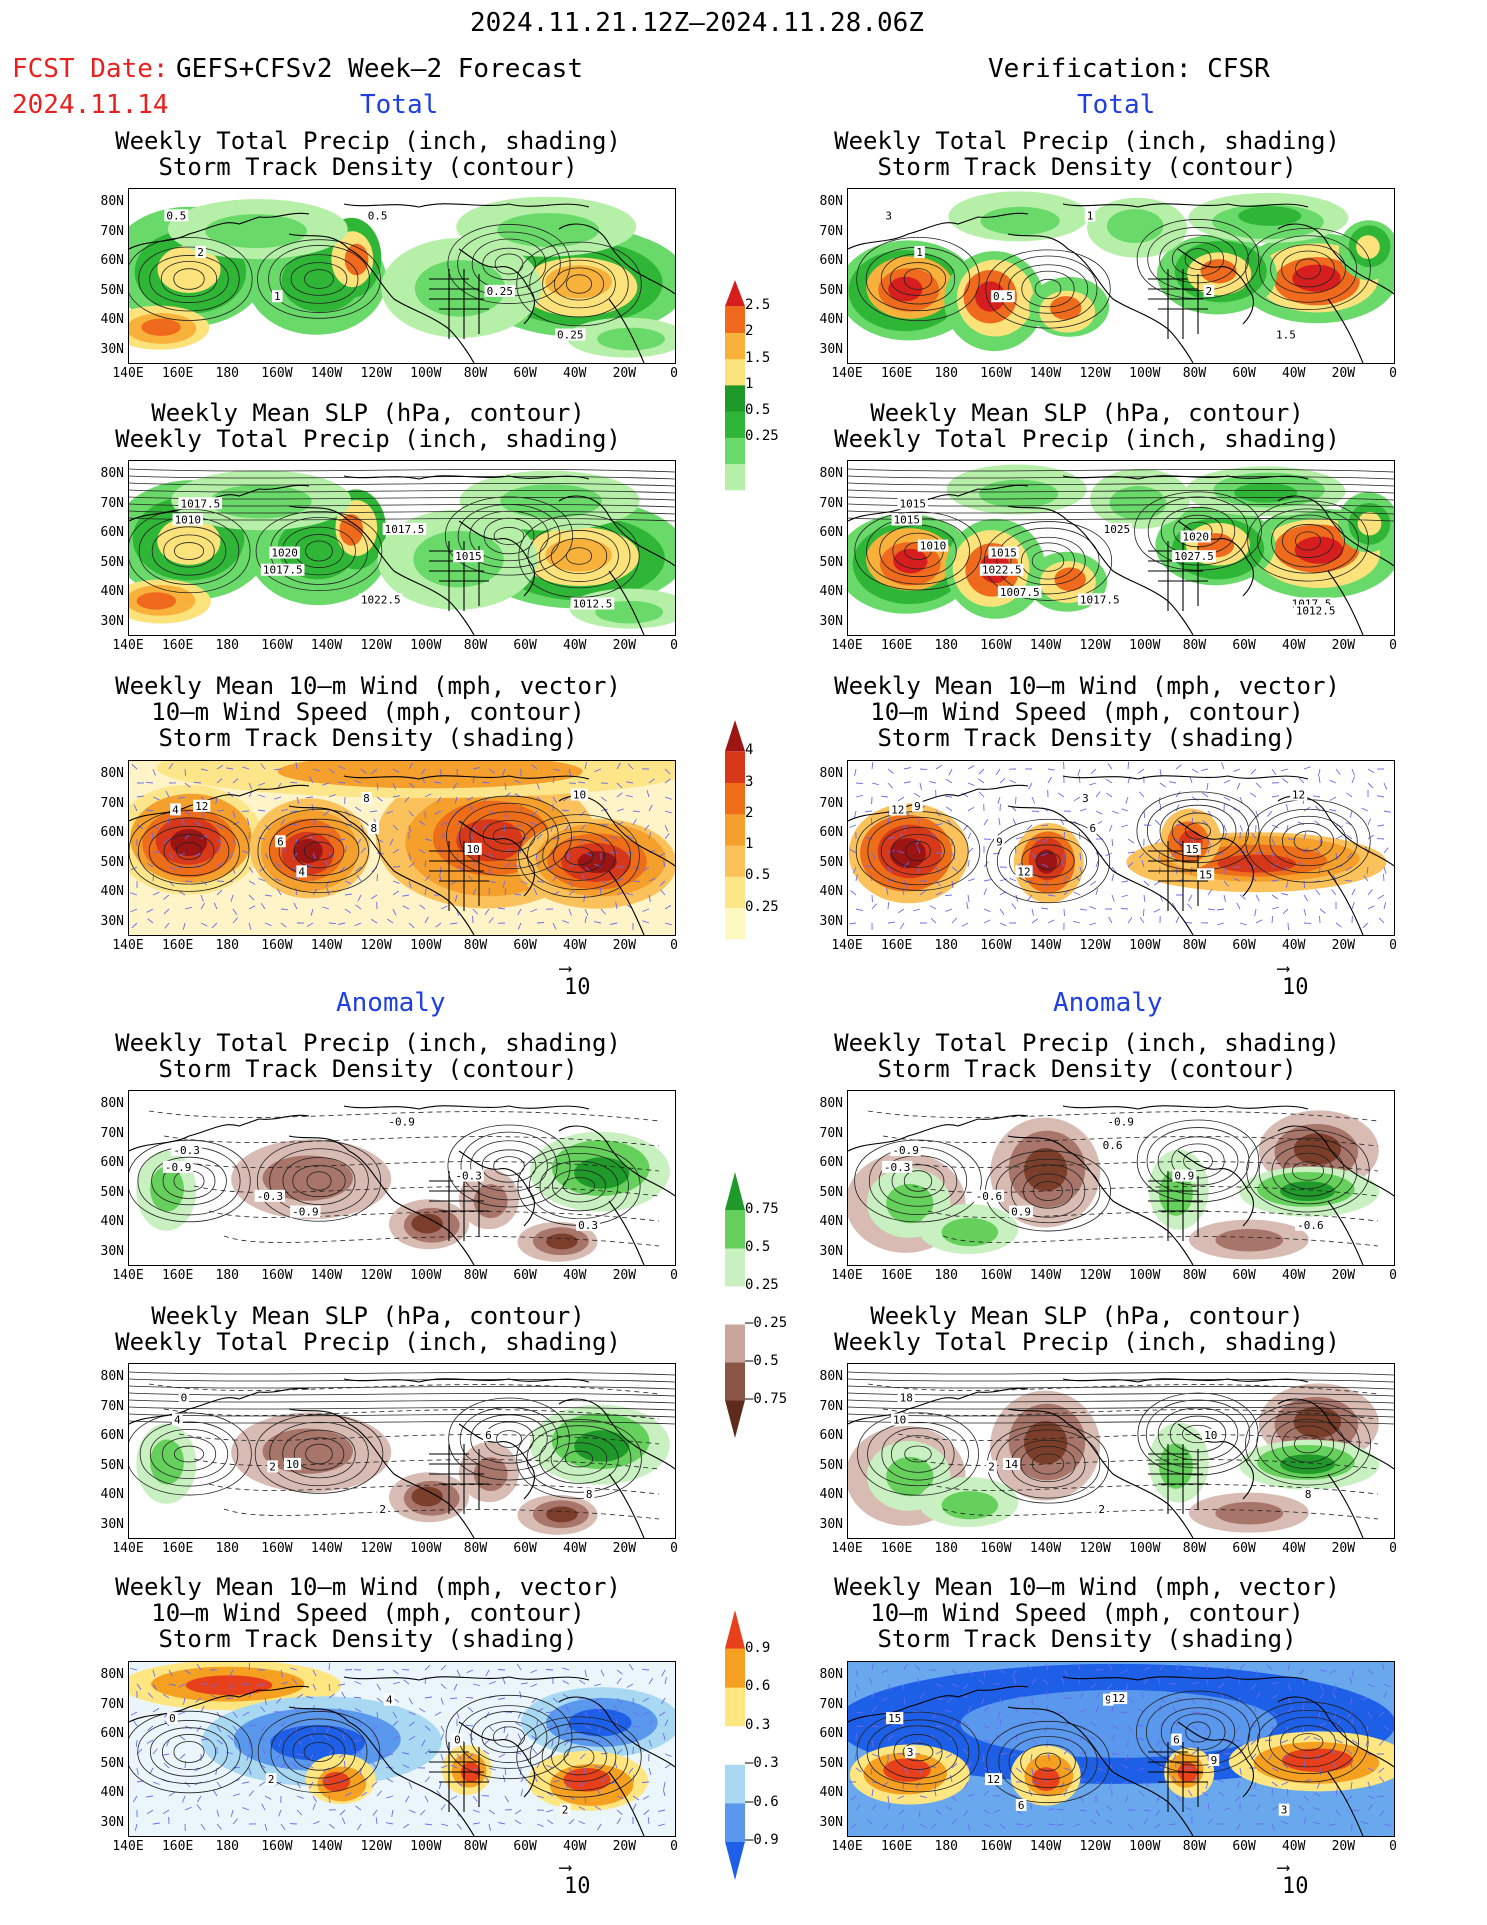  I want to click on section-anomaly-left: Anomaly, so click(391, 1003).